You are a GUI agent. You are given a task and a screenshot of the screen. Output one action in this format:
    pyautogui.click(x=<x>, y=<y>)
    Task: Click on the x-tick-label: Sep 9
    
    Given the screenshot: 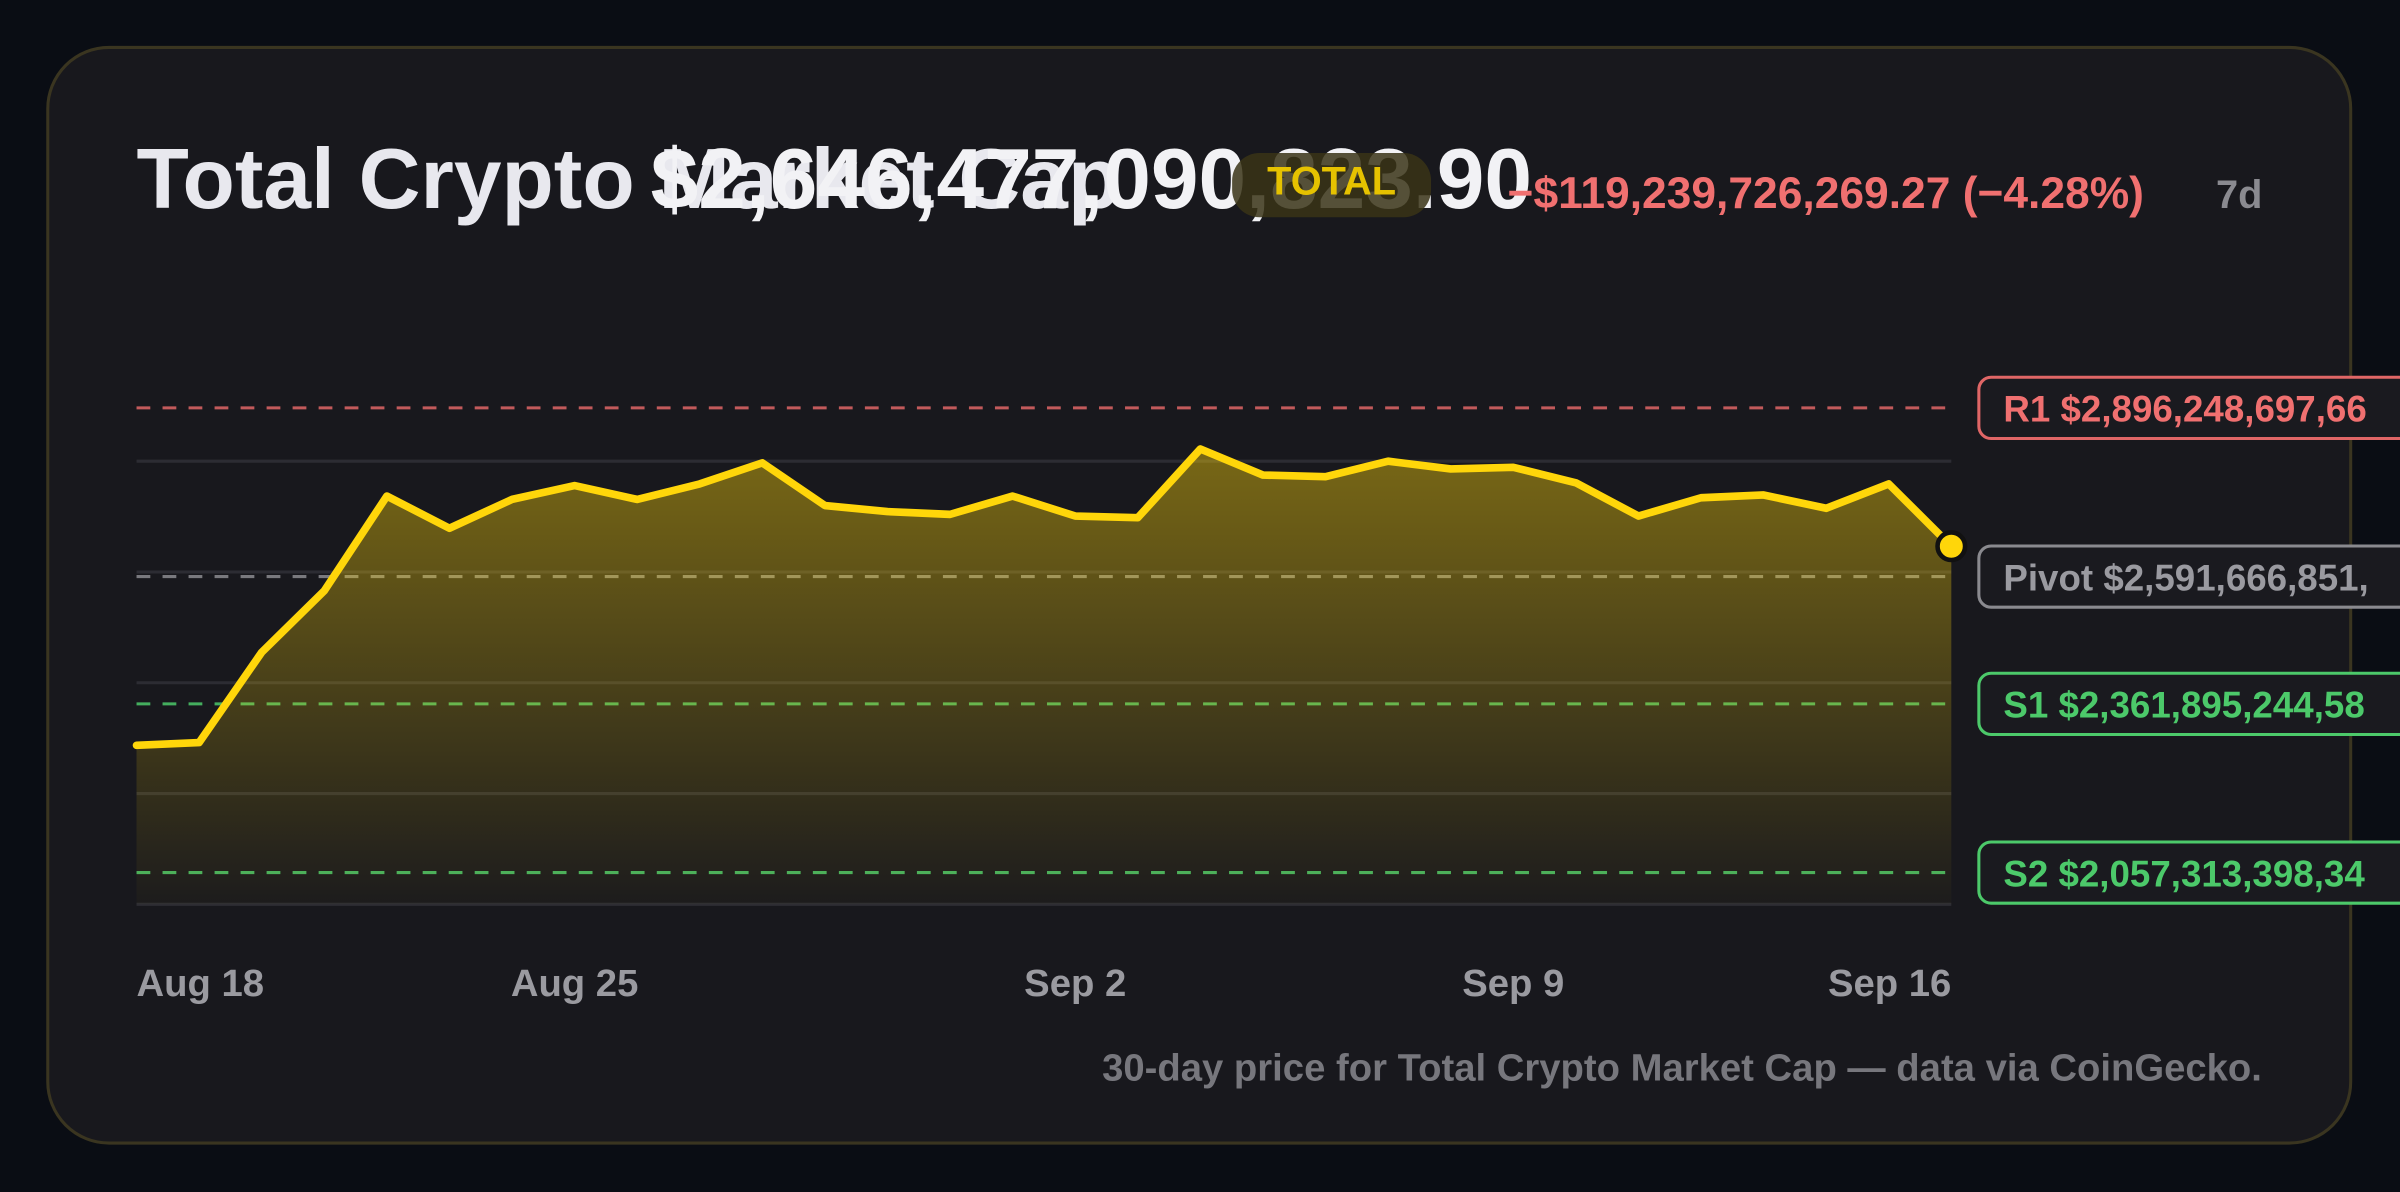 What is the action you would take?
    pyautogui.click(x=1513, y=983)
    